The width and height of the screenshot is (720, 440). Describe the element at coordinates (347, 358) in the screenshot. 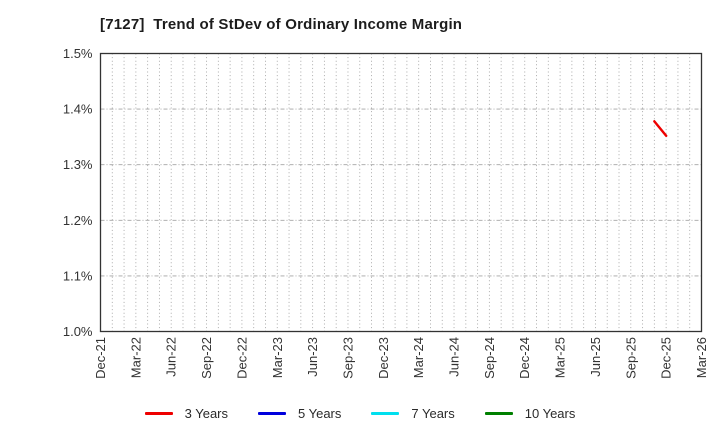

I see `x-tick-label: Sep-23` at that location.